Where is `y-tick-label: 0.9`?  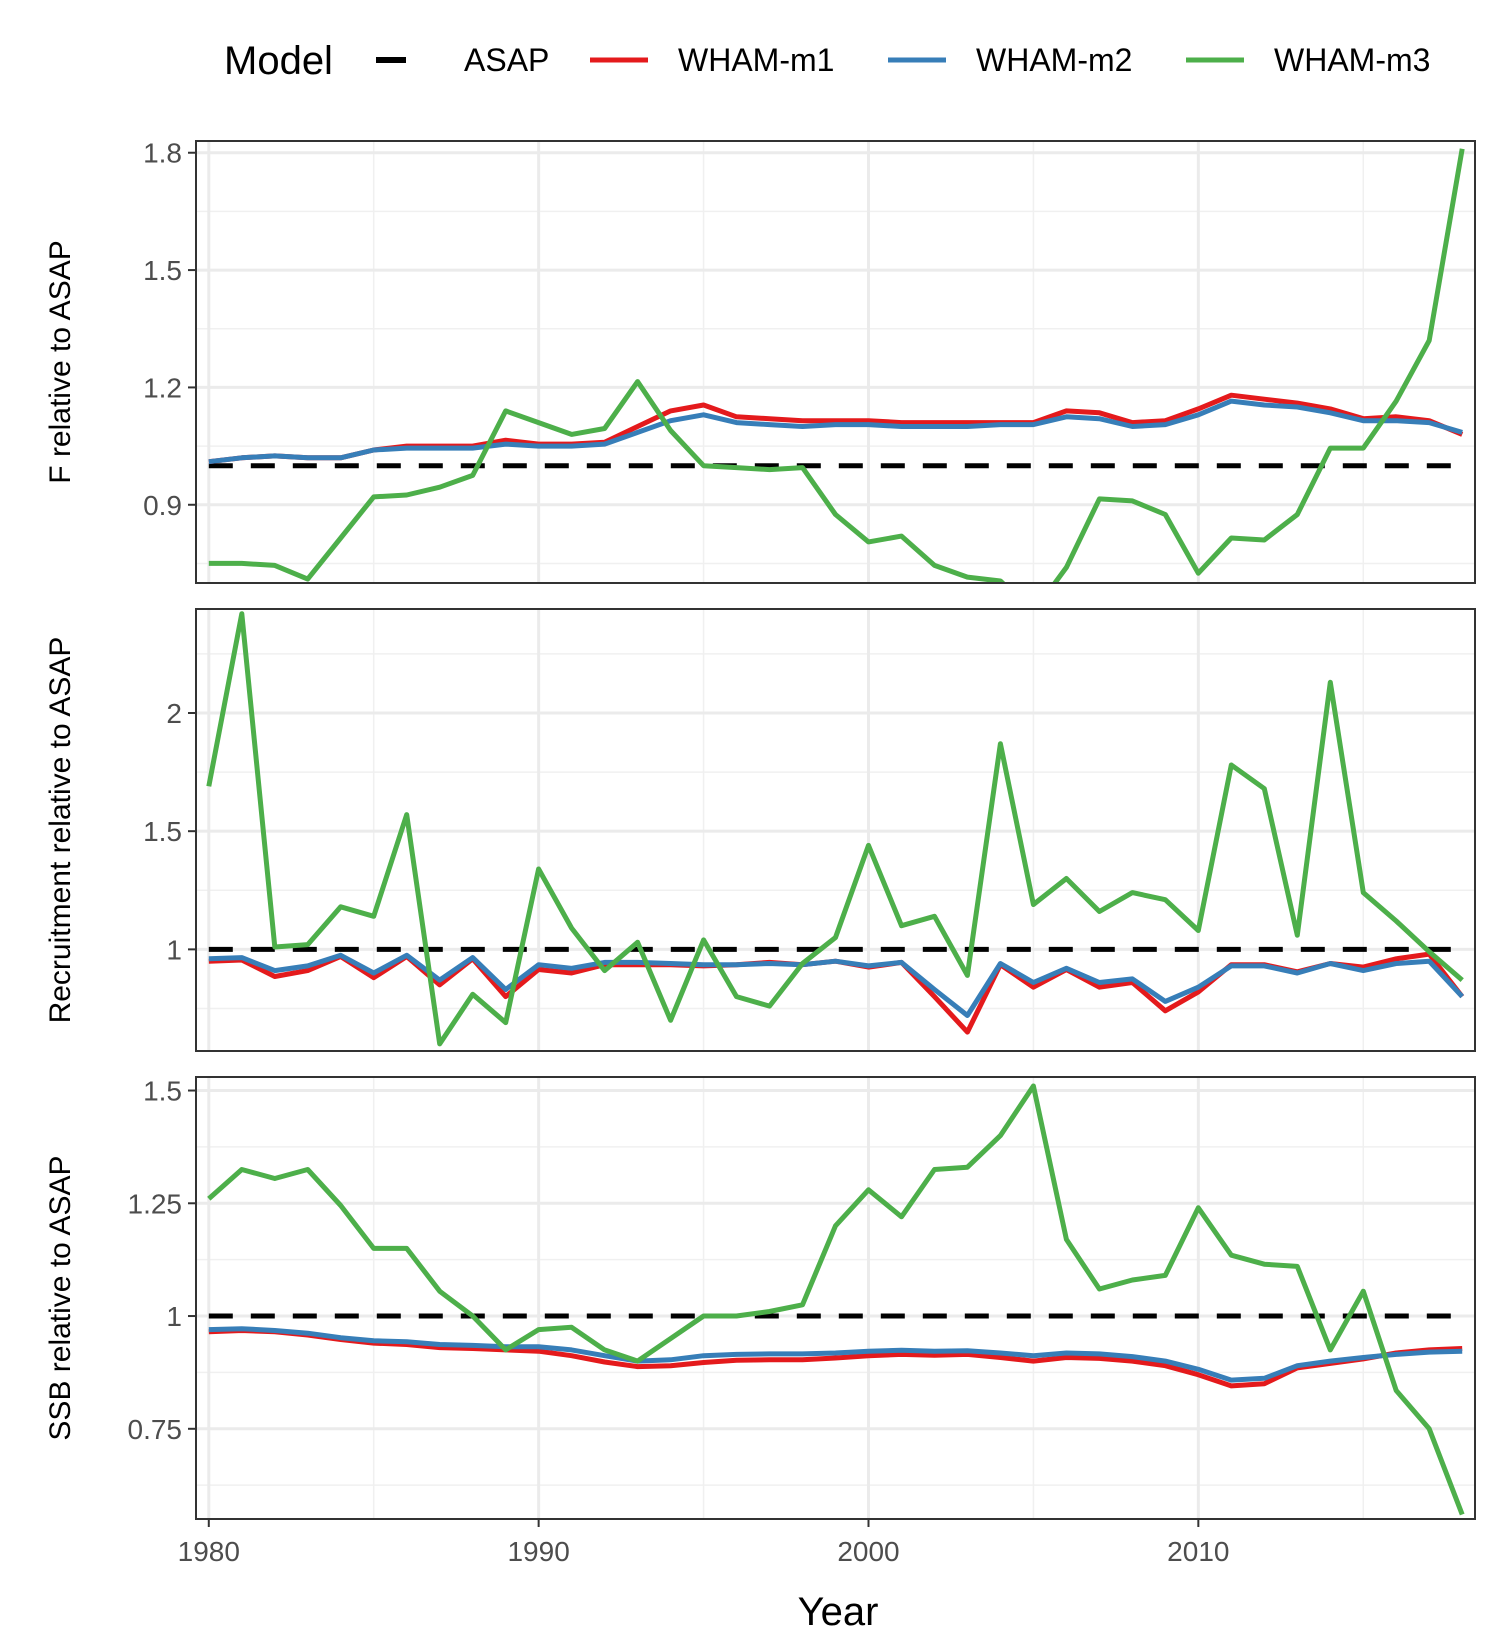
y-tick-label: 0.9 is located at coordinates (162, 505).